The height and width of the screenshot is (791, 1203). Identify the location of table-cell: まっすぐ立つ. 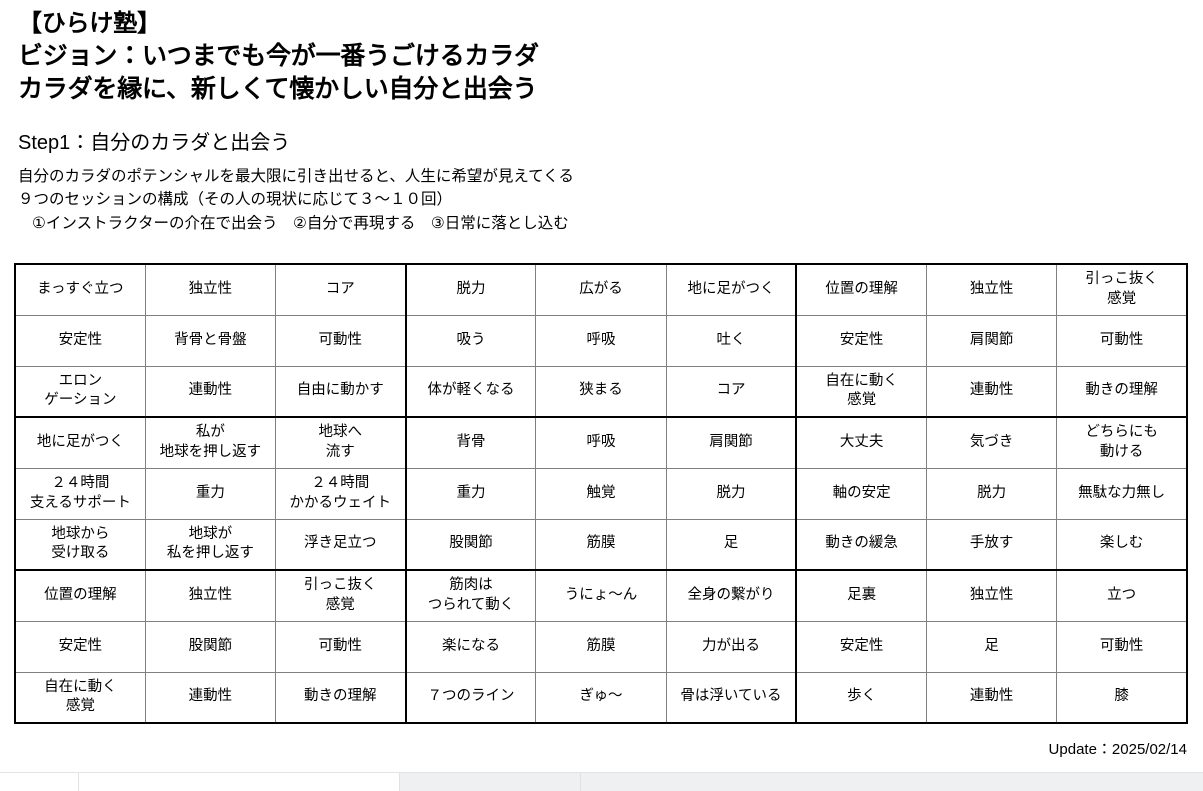
(79, 289).